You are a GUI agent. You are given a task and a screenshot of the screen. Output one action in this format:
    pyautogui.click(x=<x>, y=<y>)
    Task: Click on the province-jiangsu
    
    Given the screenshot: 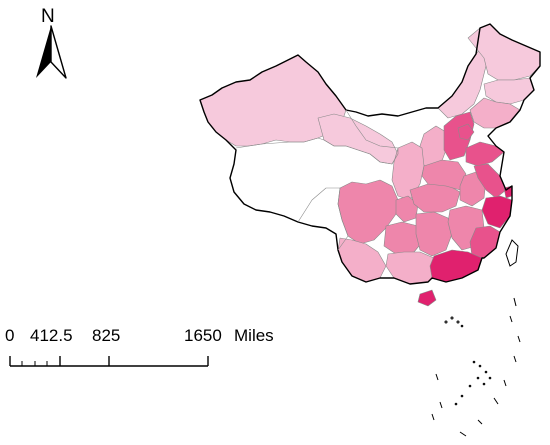 What is the action you would take?
    pyautogui.click(x=490, y=181)
    